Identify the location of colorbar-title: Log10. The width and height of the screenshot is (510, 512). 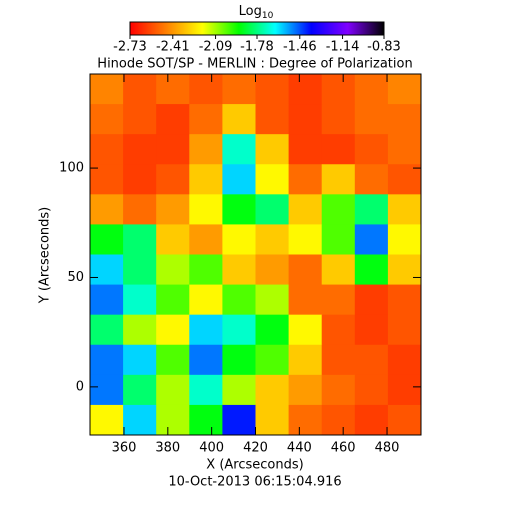
(256, 12).